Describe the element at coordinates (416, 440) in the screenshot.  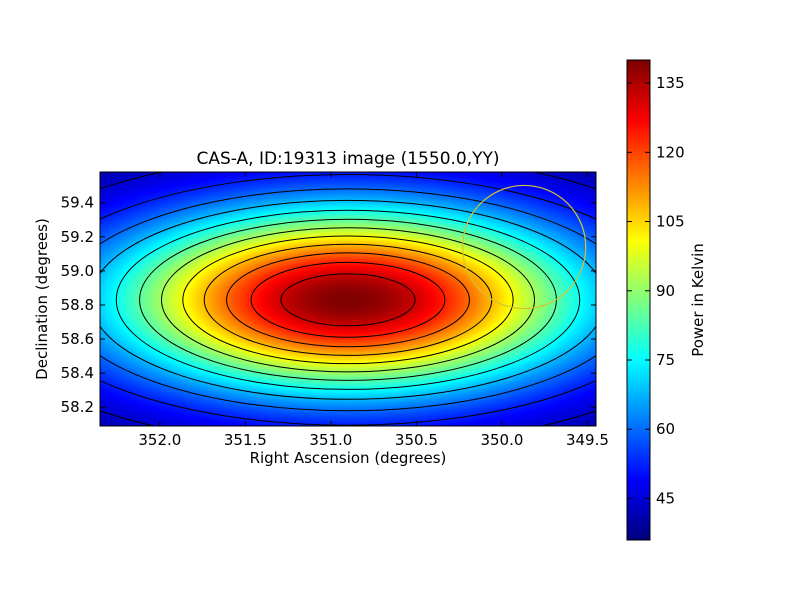
I see `x-tick-label: 350.5` at that location.